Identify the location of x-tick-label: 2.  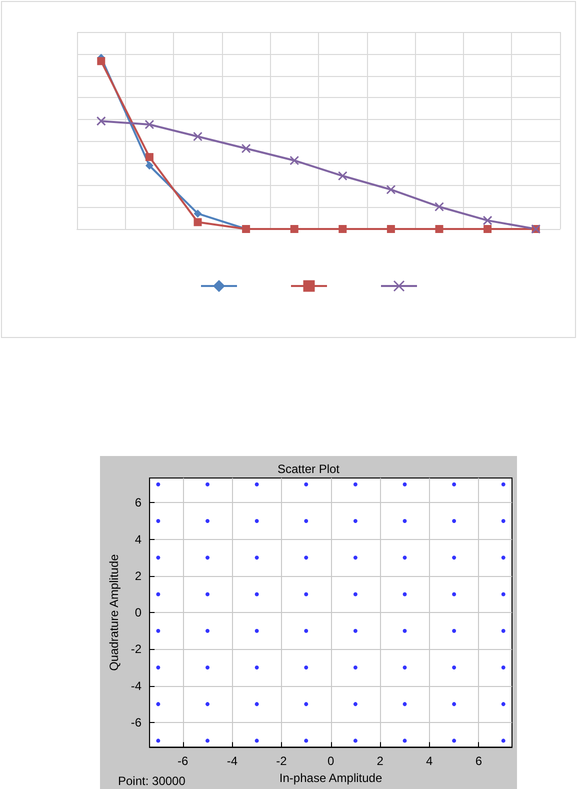
(380, 761).